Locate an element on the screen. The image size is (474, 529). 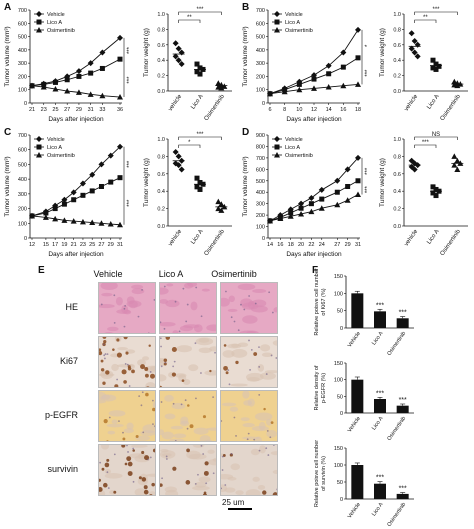
y-tick-label: 0.0 is located at coordinates (397, 92).